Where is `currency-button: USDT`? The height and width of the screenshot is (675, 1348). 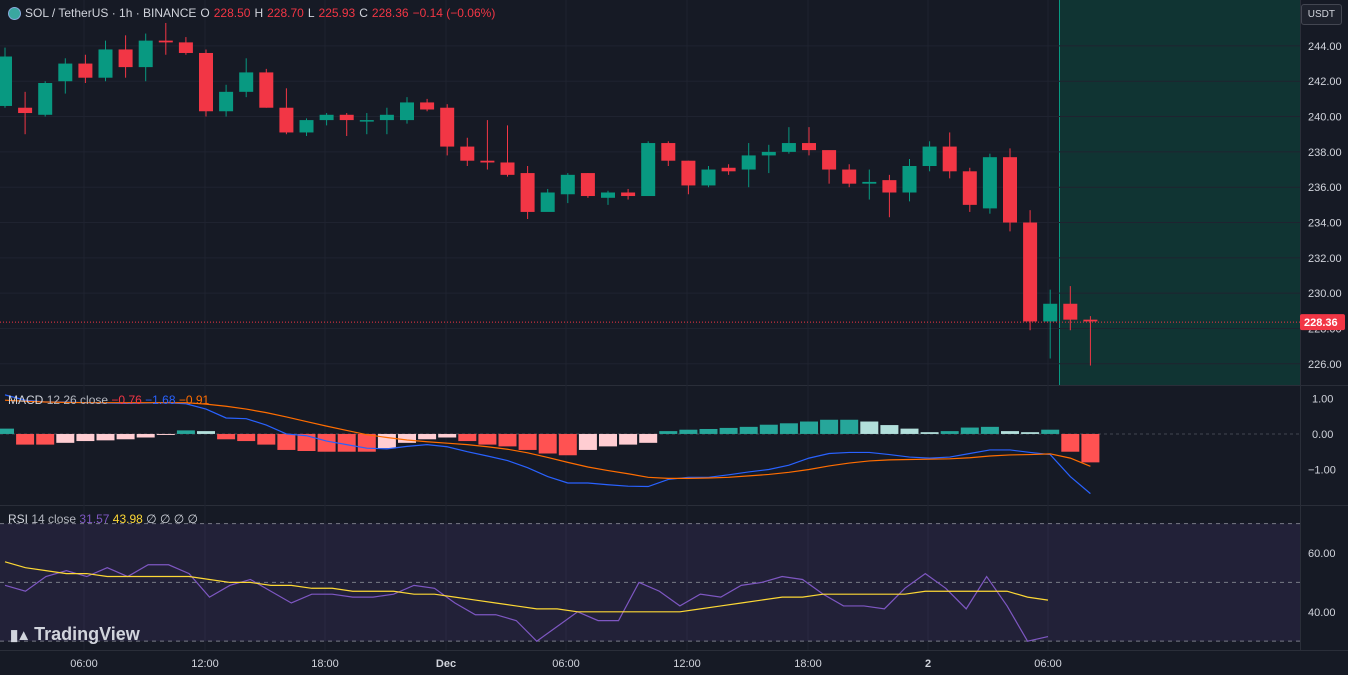 currency-button: USDT is located at coordinates (1321, 14).